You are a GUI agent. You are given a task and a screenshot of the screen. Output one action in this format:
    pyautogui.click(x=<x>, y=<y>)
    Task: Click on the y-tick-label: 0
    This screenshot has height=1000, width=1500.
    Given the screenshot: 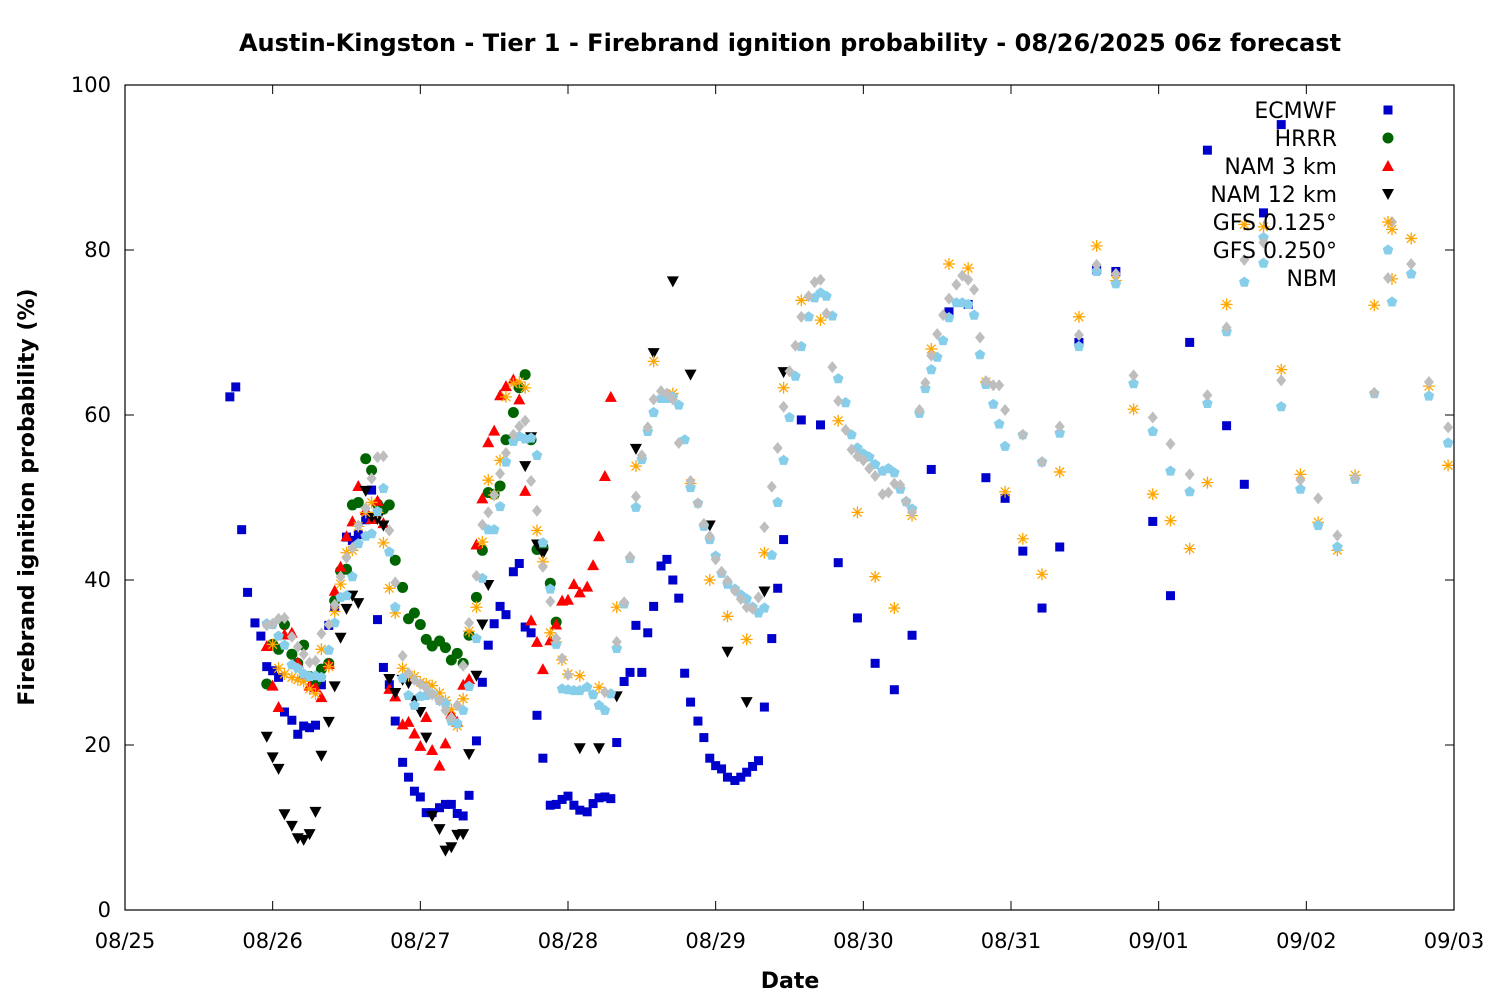 What is the action you would take?
    pyautogui.click(x=104, y=910)
    